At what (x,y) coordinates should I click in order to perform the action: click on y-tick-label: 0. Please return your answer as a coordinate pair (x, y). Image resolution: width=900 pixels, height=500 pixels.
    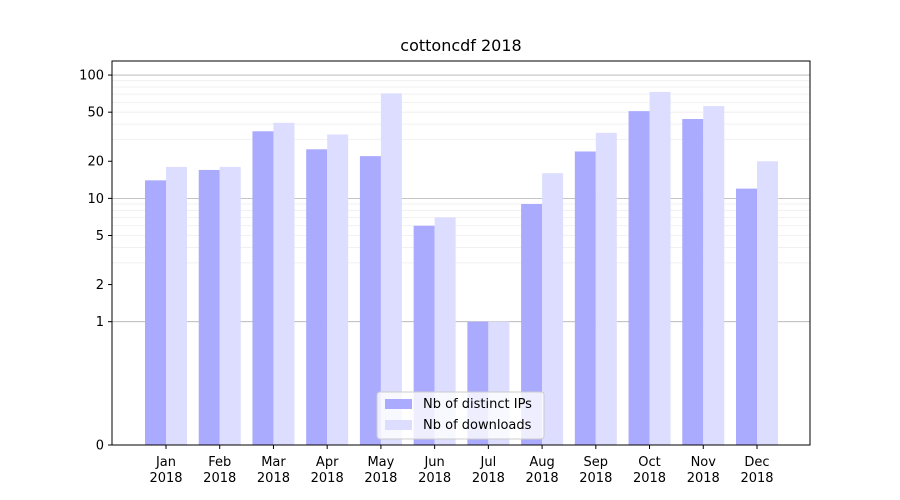
    Looking at the image, I should click on (100, 446).